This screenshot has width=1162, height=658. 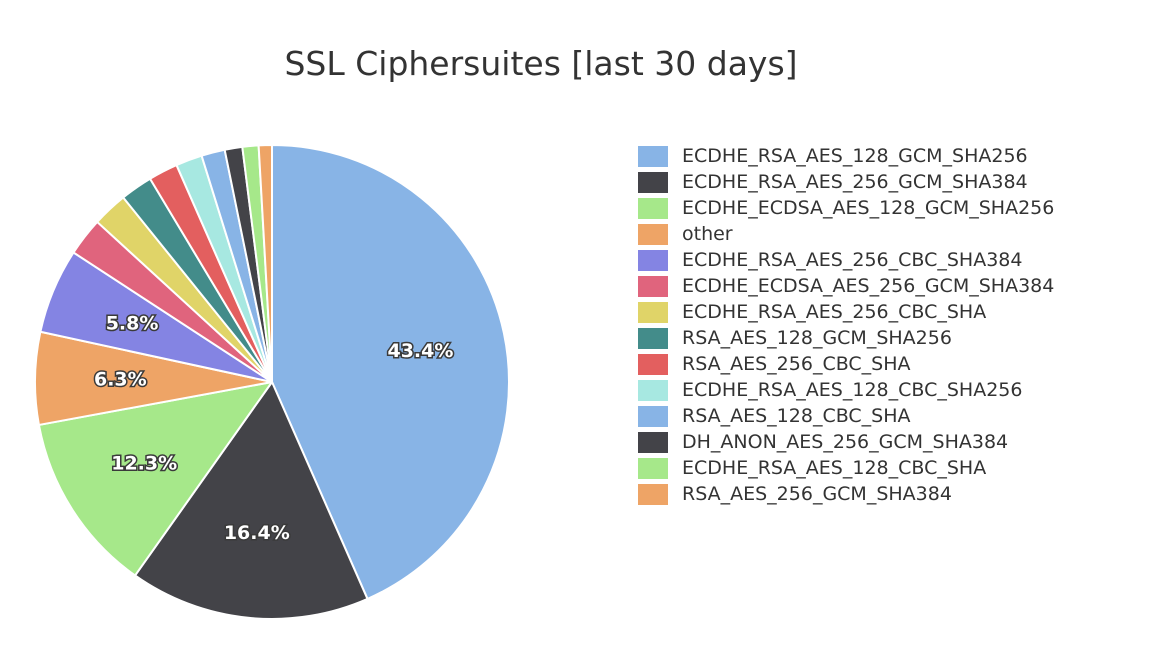 I want to click on legend-item-ecdhe-rsa-aes-128-gcm-sha256: ECDHE_RSA_AES_128_GCM_SHA256, so click(x=846, y=156).